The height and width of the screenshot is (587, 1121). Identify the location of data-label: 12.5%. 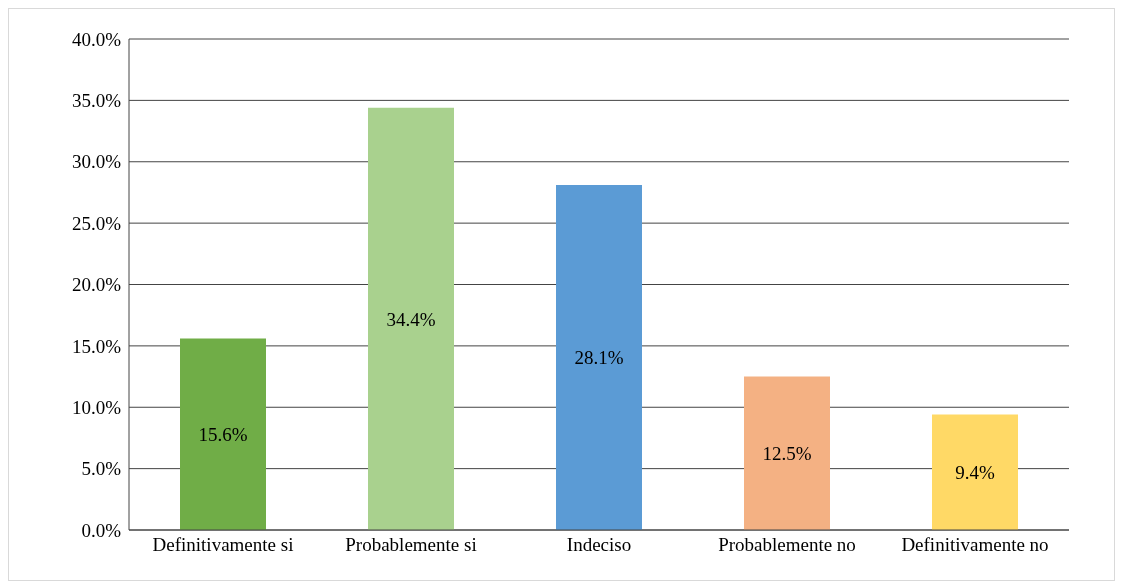
(787, 454).